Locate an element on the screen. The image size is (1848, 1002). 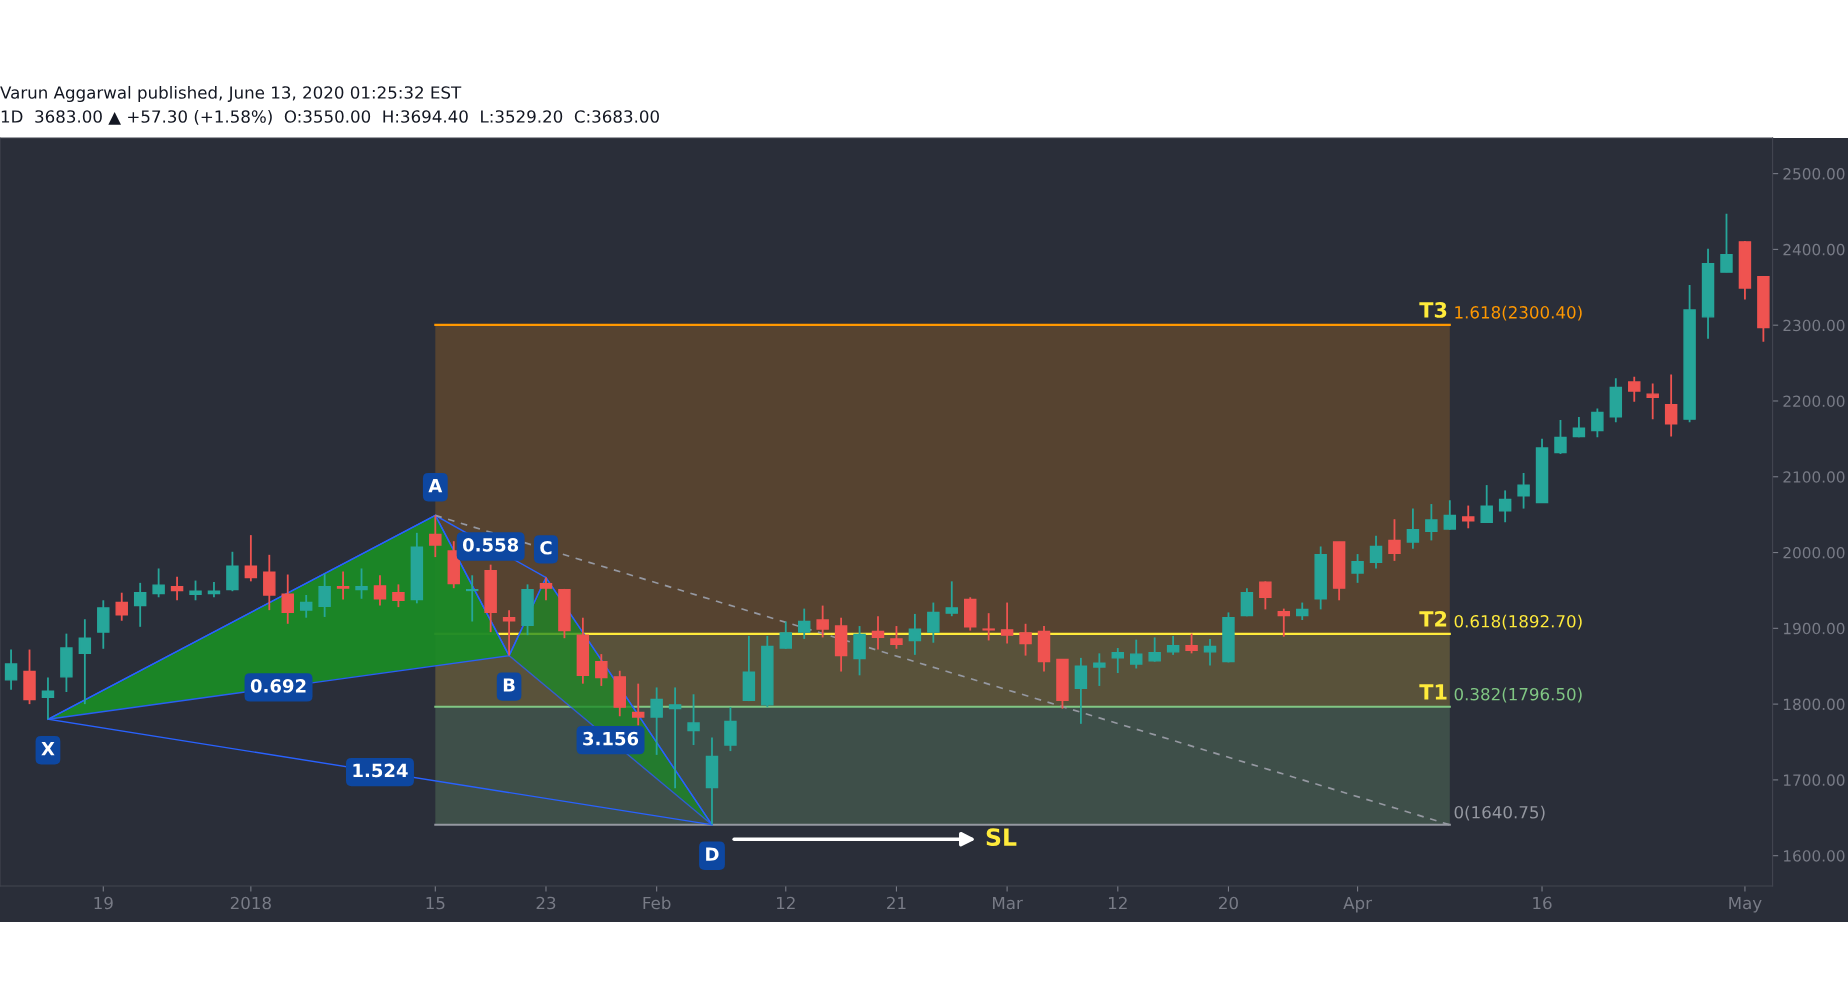
data-label: B is located at coordinates (509, 685).